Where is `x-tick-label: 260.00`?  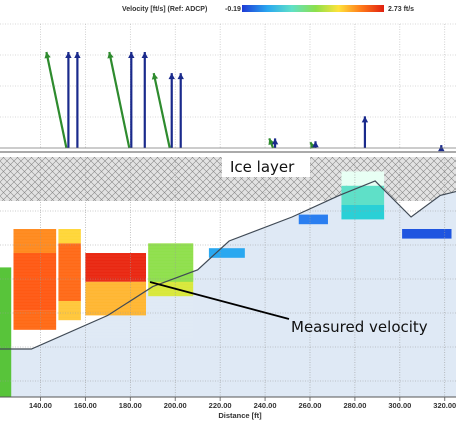 x-tick-label: 260.00 is located at coordinates (310, 405).